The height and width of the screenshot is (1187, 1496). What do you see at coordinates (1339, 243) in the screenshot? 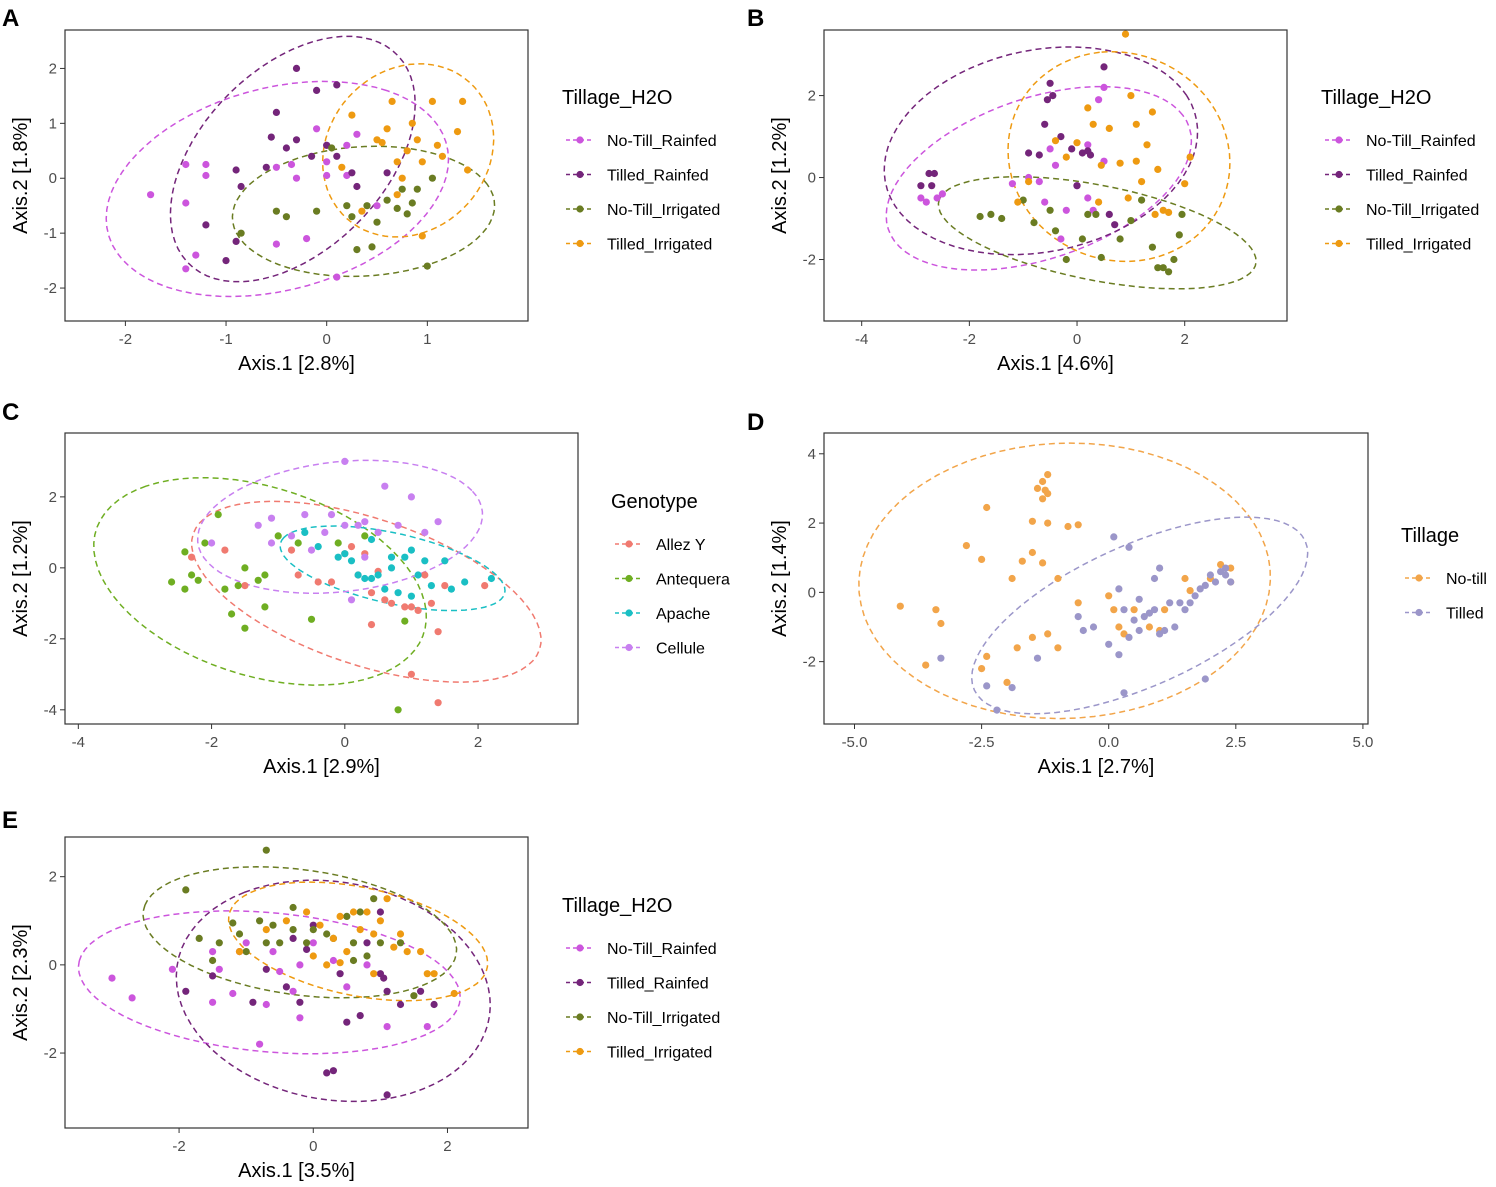
I see `panel-b-legend-dot-tilled-irrigated` at bounding box center [1339, 243].